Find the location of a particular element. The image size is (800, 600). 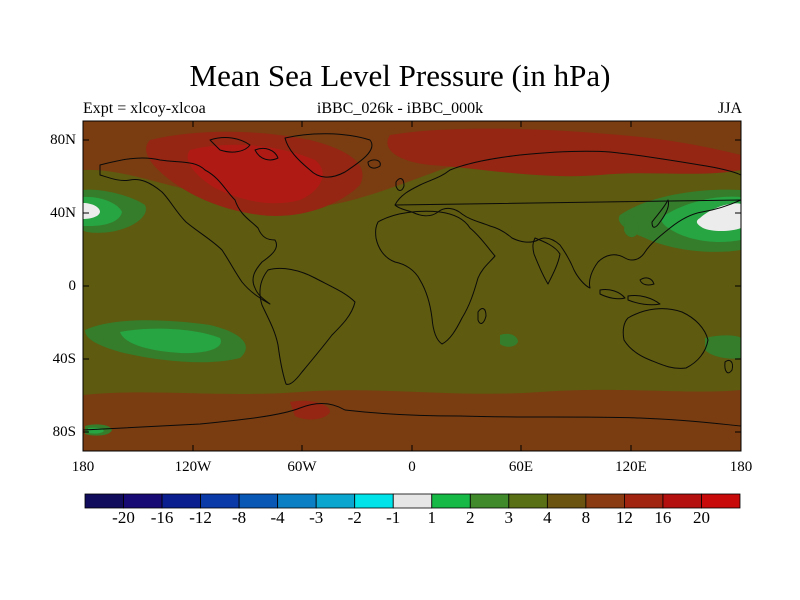

southern-ocean-band is located at coordinates (412, 420).